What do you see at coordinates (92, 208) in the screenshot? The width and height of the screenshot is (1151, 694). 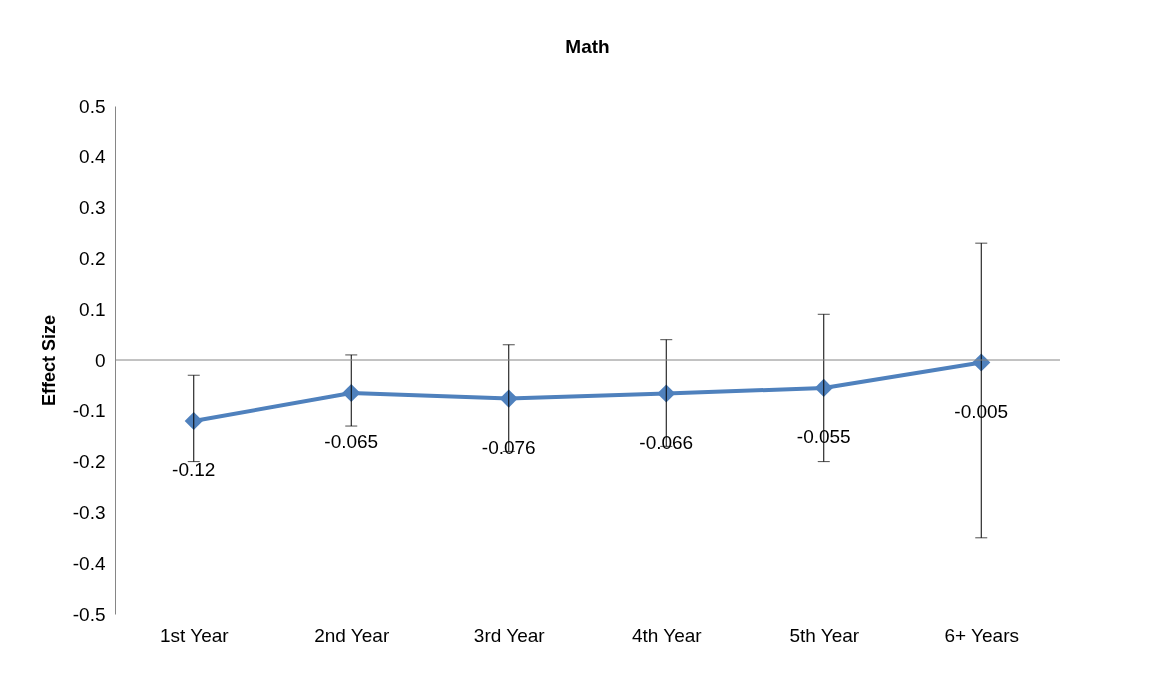 I see `y-tick-label: 0.3` at bounding box center [92, 208].